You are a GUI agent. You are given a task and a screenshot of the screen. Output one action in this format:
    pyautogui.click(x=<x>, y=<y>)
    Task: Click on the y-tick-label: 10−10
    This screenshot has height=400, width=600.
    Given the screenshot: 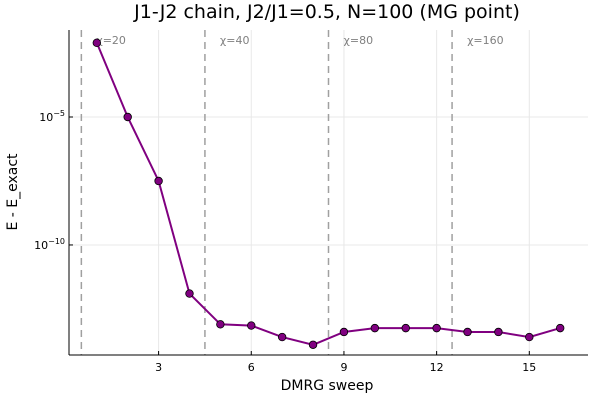 What is the action you would take?
    pyautogui.click(x=49, y=244)
    